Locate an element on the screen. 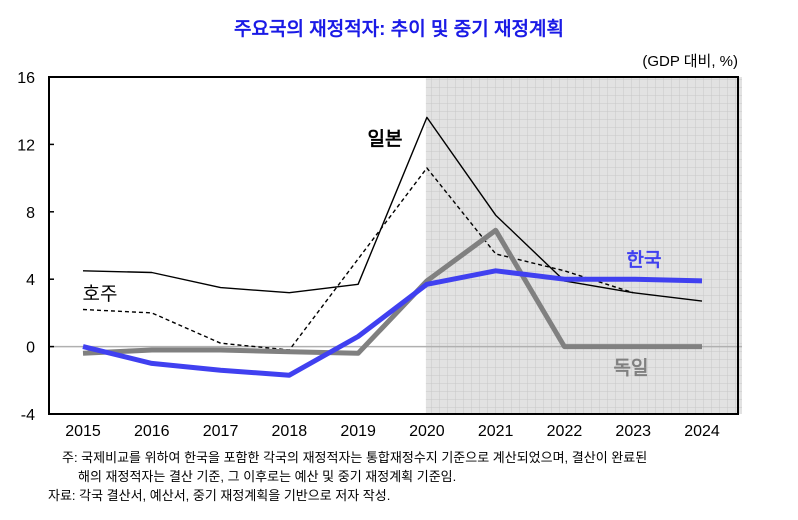 The height and width of the screenshot is (520, 798). y-tick-label: 16 is located at coordinates (26, 78).